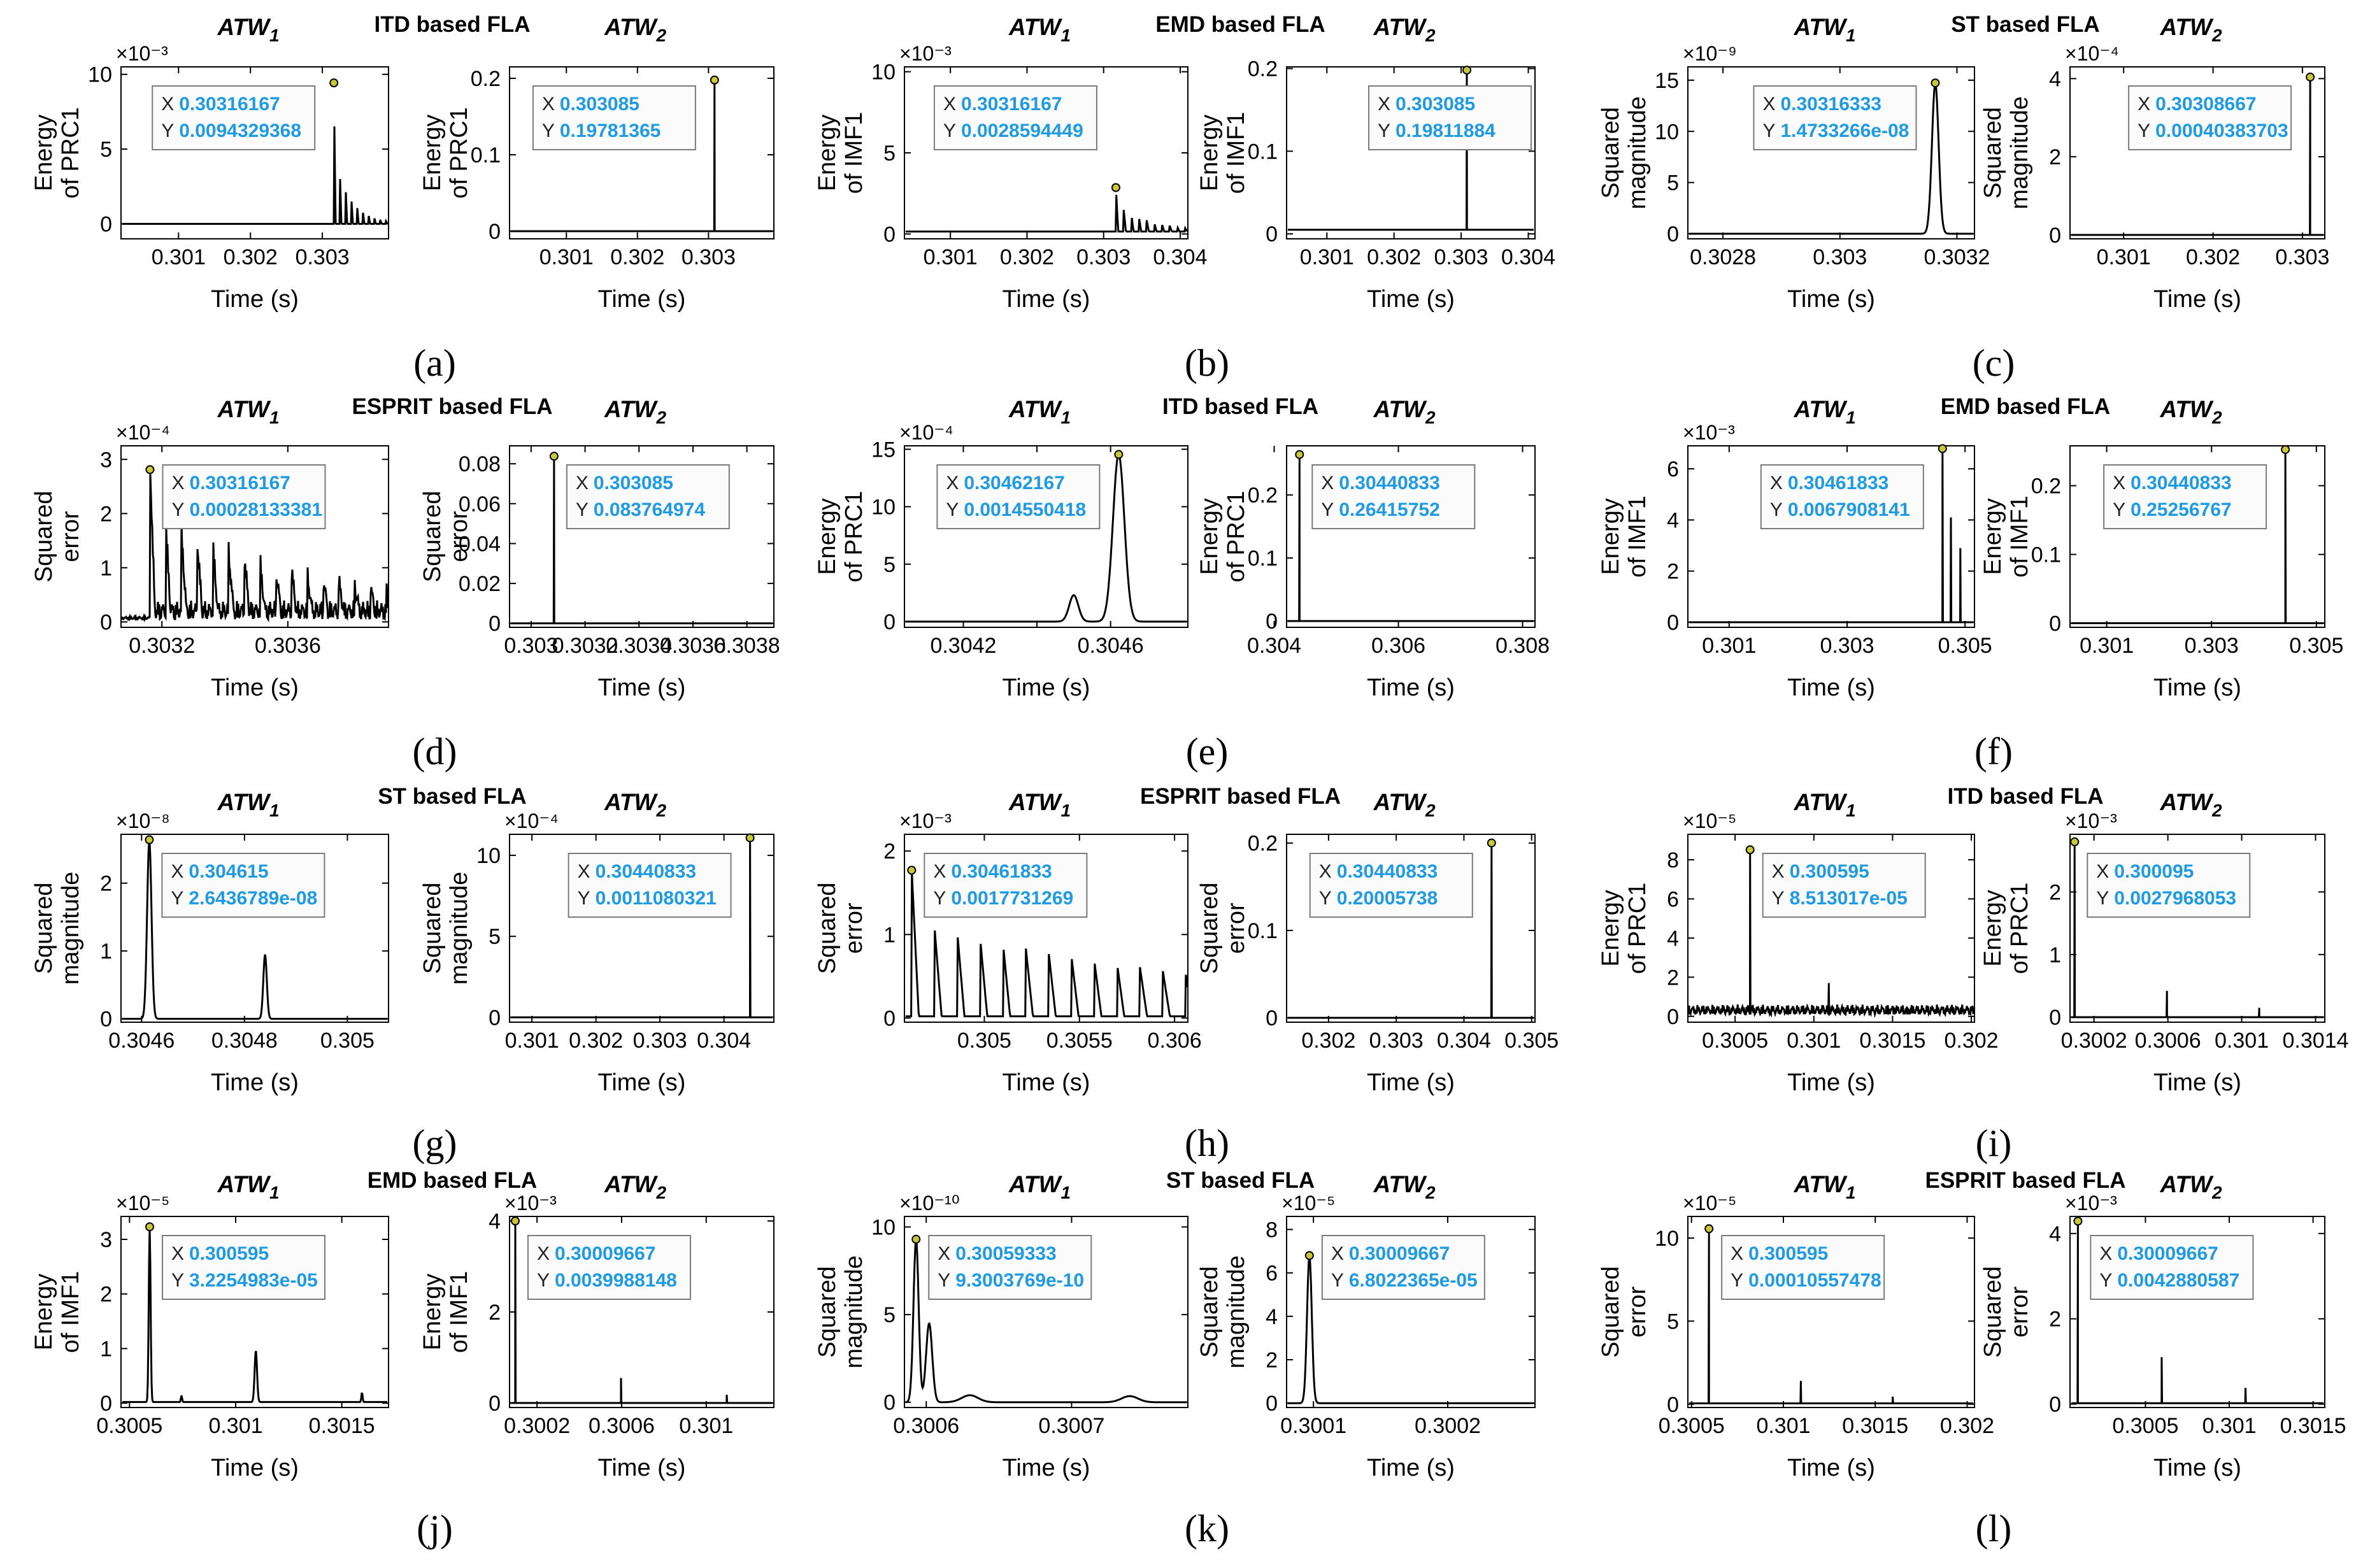 This screenshot has height=1568, width=2363. Describe the element at coordinates (657, 898) in the screenshot. I see `datatip-y-value: 0.0011080321` at that location.